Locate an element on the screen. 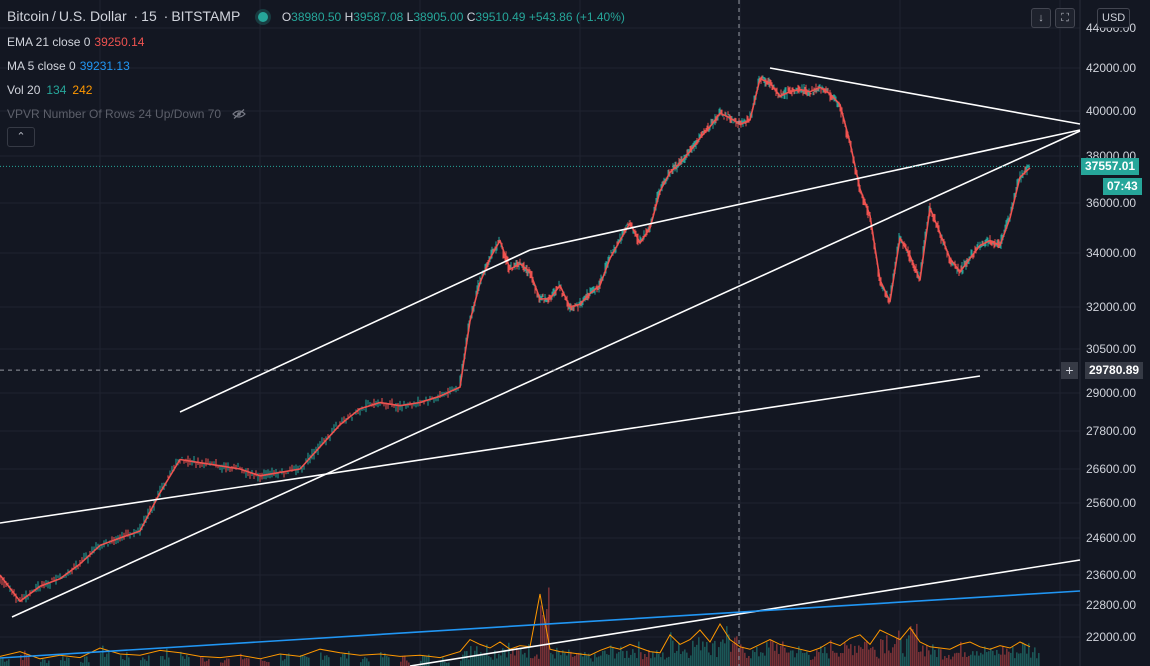 The height and width of the screenshot is (666, 1150). open-value: 38980.50 is located at coordinates (316, 17).